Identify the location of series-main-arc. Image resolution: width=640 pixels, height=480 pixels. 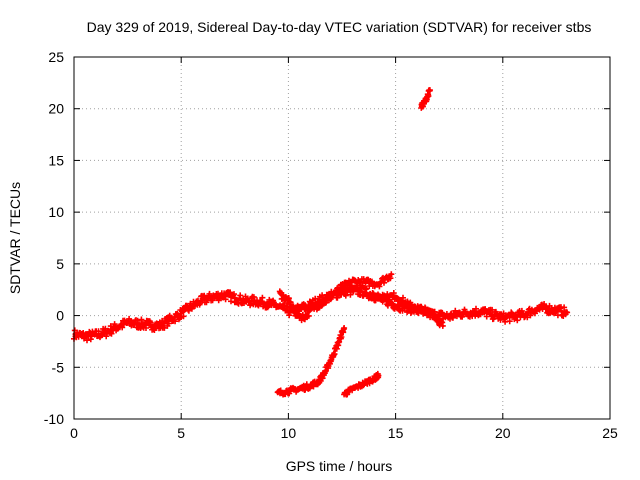
(321, 314).